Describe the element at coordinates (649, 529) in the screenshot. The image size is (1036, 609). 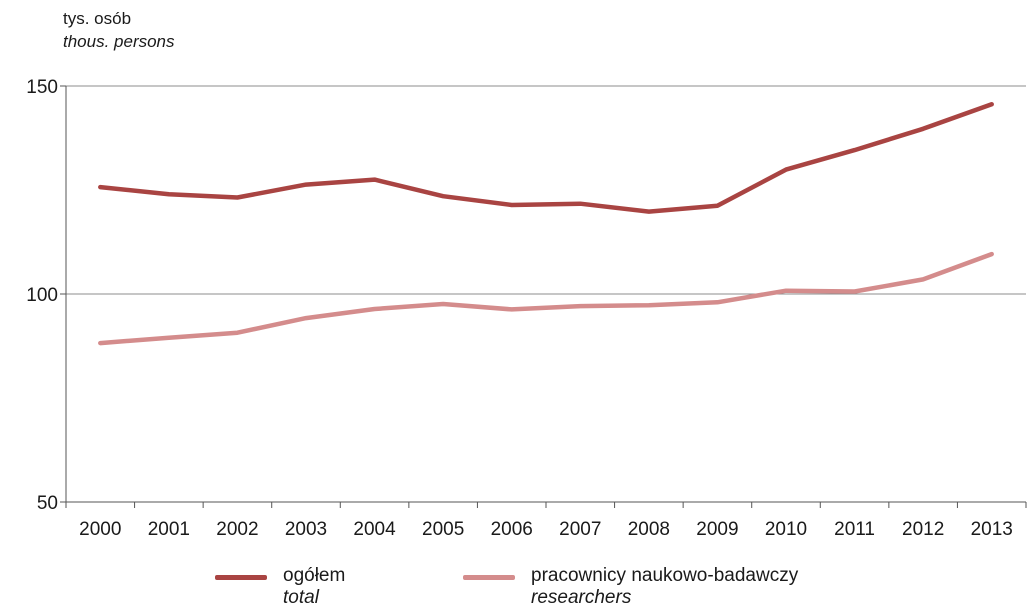
I see `x-tick-label-2008: 2008` at that location.